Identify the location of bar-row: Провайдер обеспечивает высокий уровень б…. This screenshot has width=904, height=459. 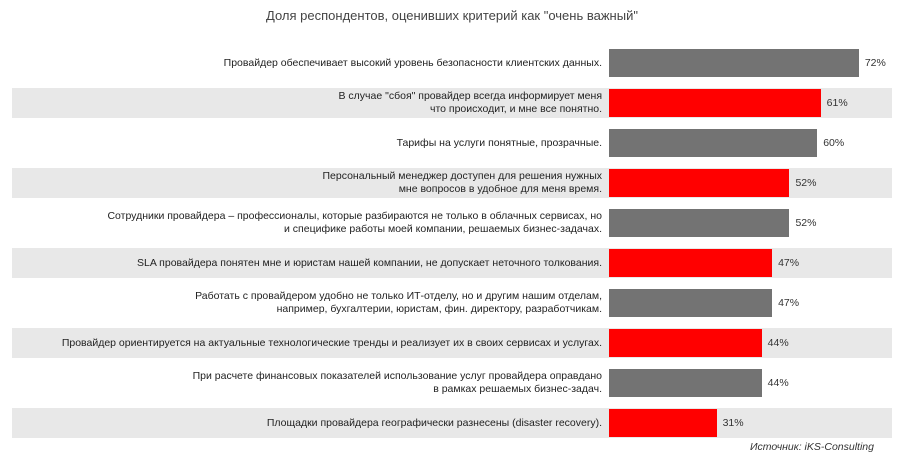
(452, 63).